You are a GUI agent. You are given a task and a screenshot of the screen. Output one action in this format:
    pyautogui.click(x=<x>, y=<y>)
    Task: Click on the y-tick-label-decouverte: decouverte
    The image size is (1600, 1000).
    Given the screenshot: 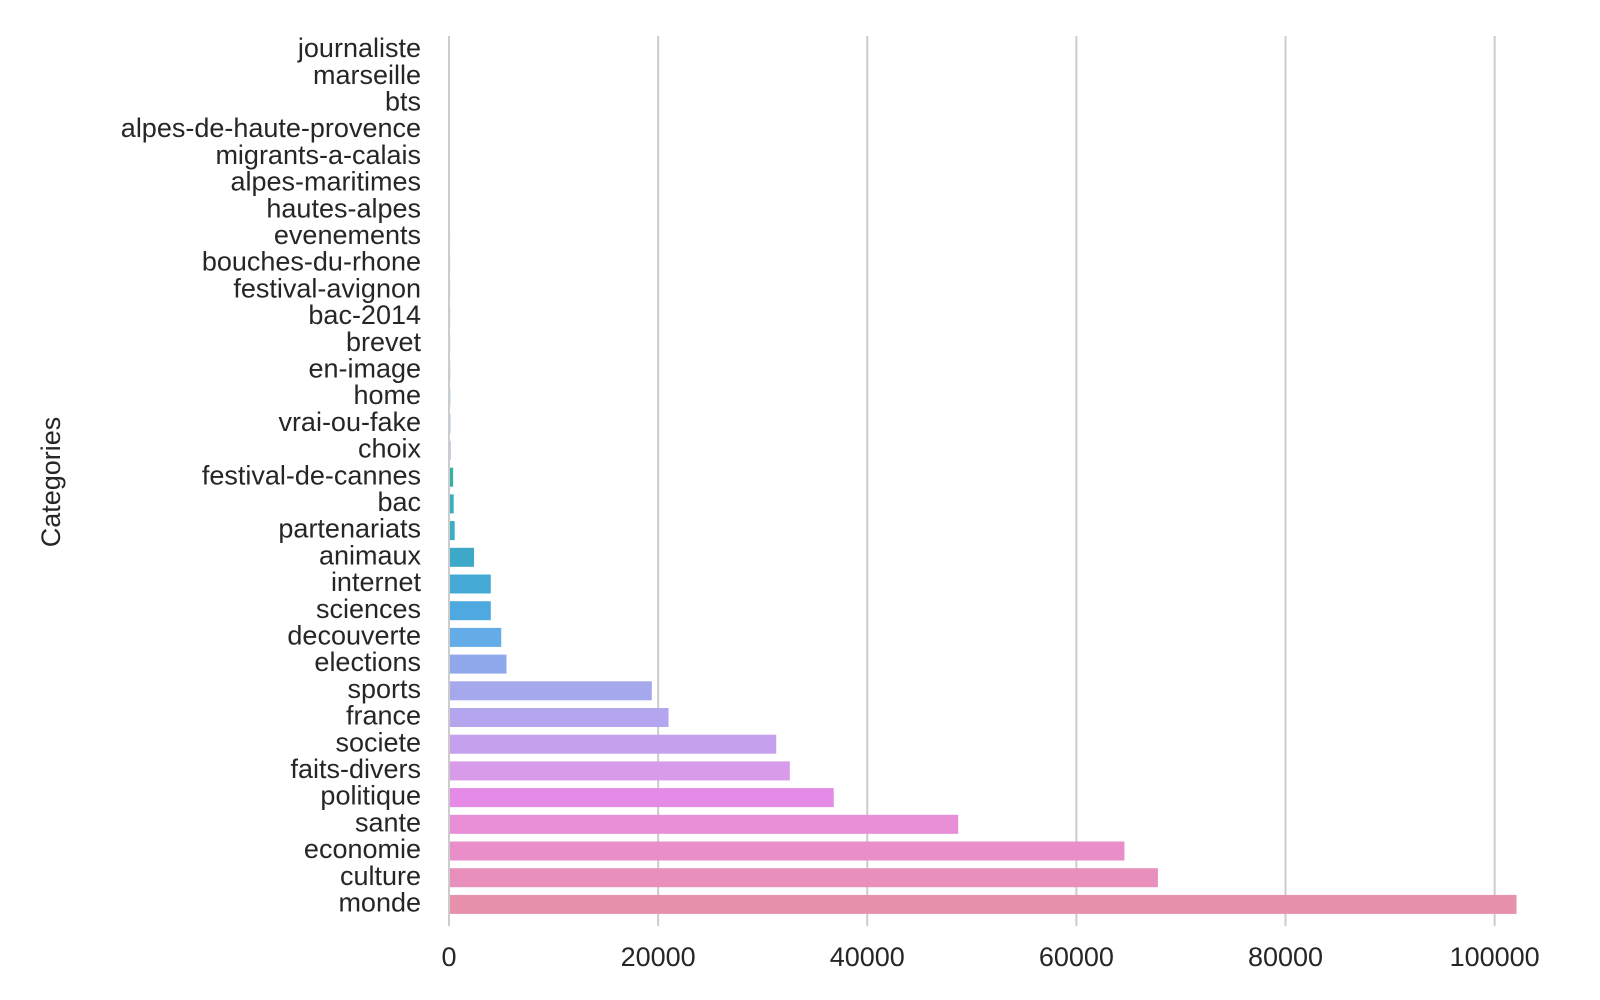 What is the action you would take?
    pyautogui.click(x=354, y=636)
    